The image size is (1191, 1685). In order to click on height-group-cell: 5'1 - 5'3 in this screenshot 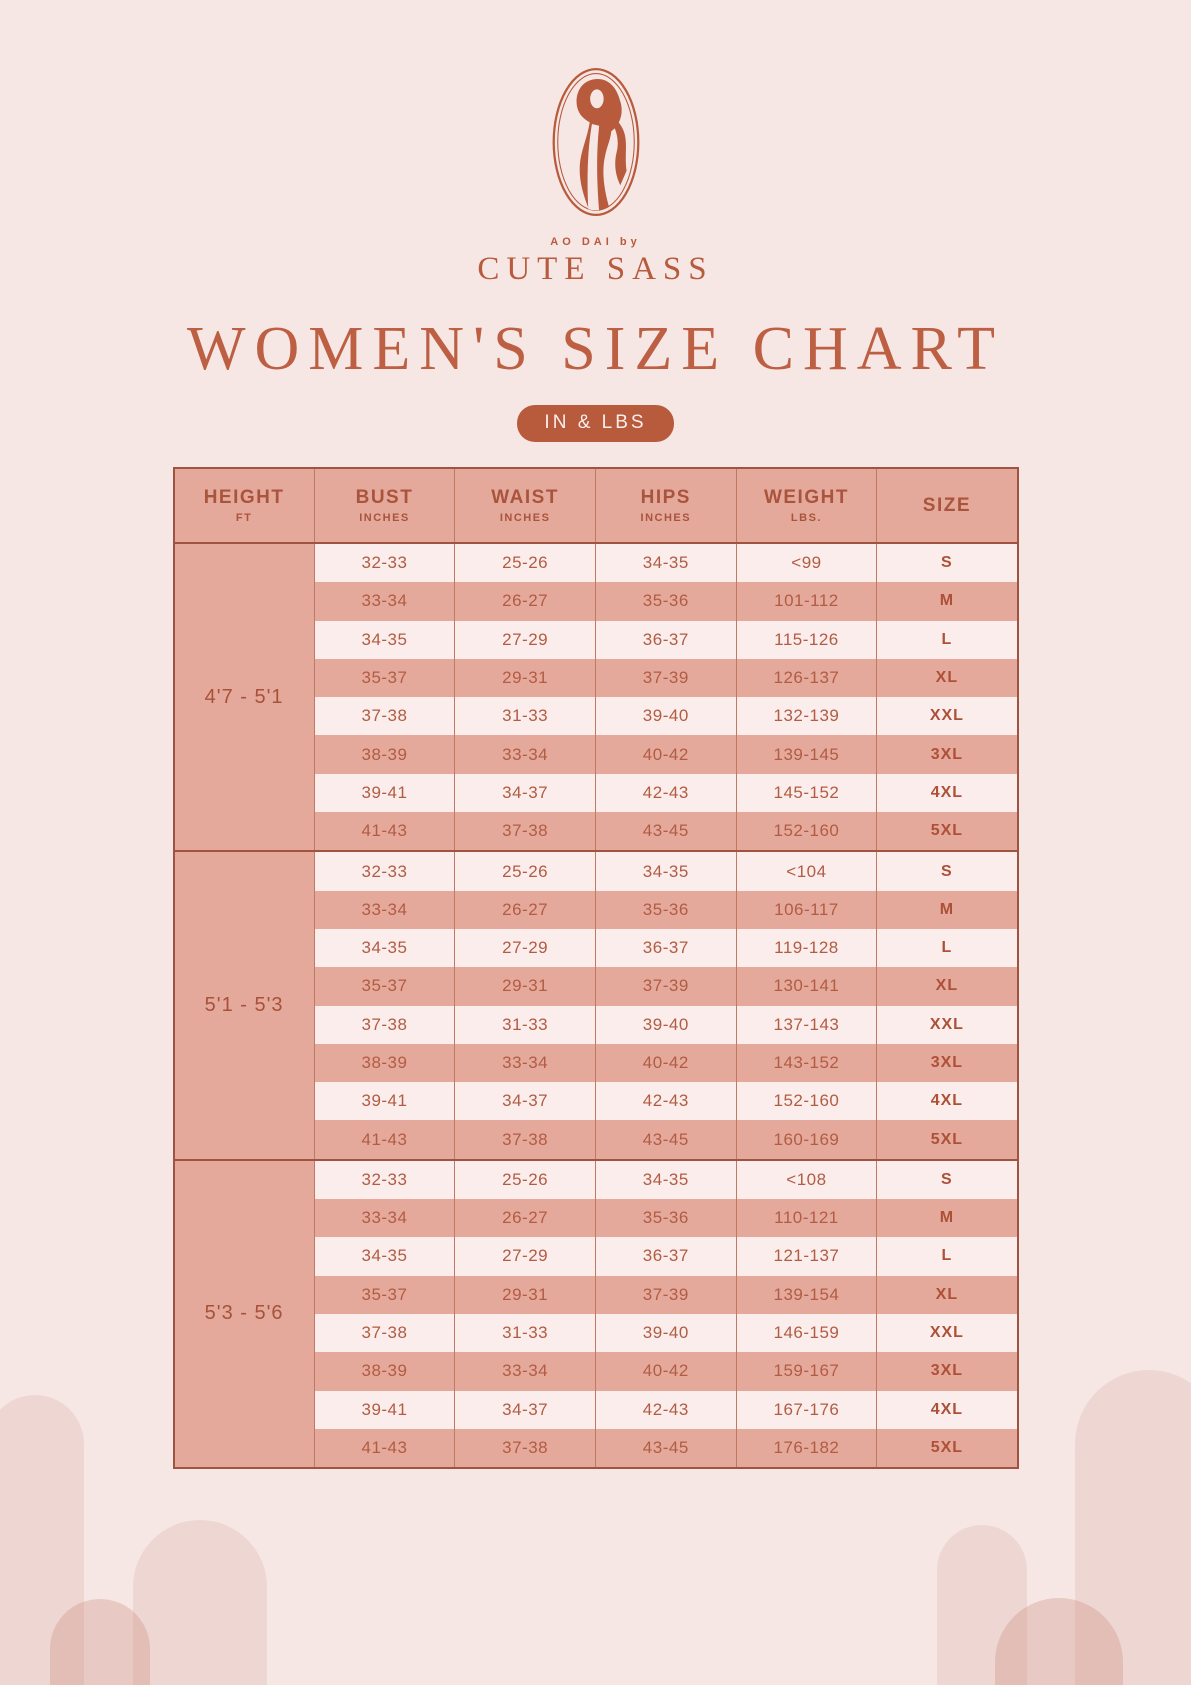, I will do `click(244, 1005)`.